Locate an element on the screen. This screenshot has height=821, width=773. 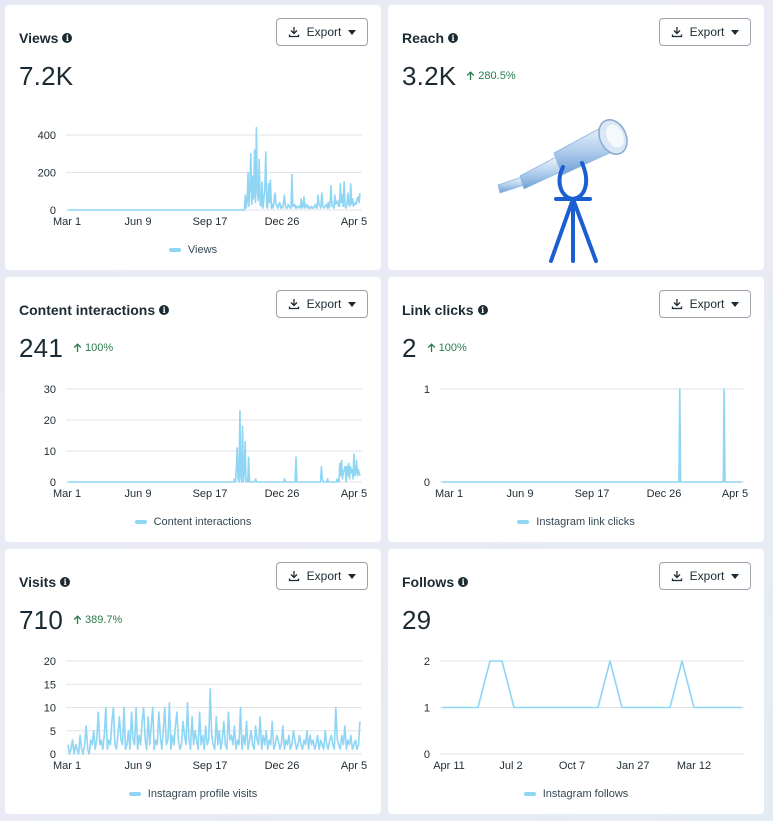
link-clicks-chart: 1 0 Mar 1 Jun 9 Sep 17 Dec 26 Apr 5 is located at coordinates (586, 442).